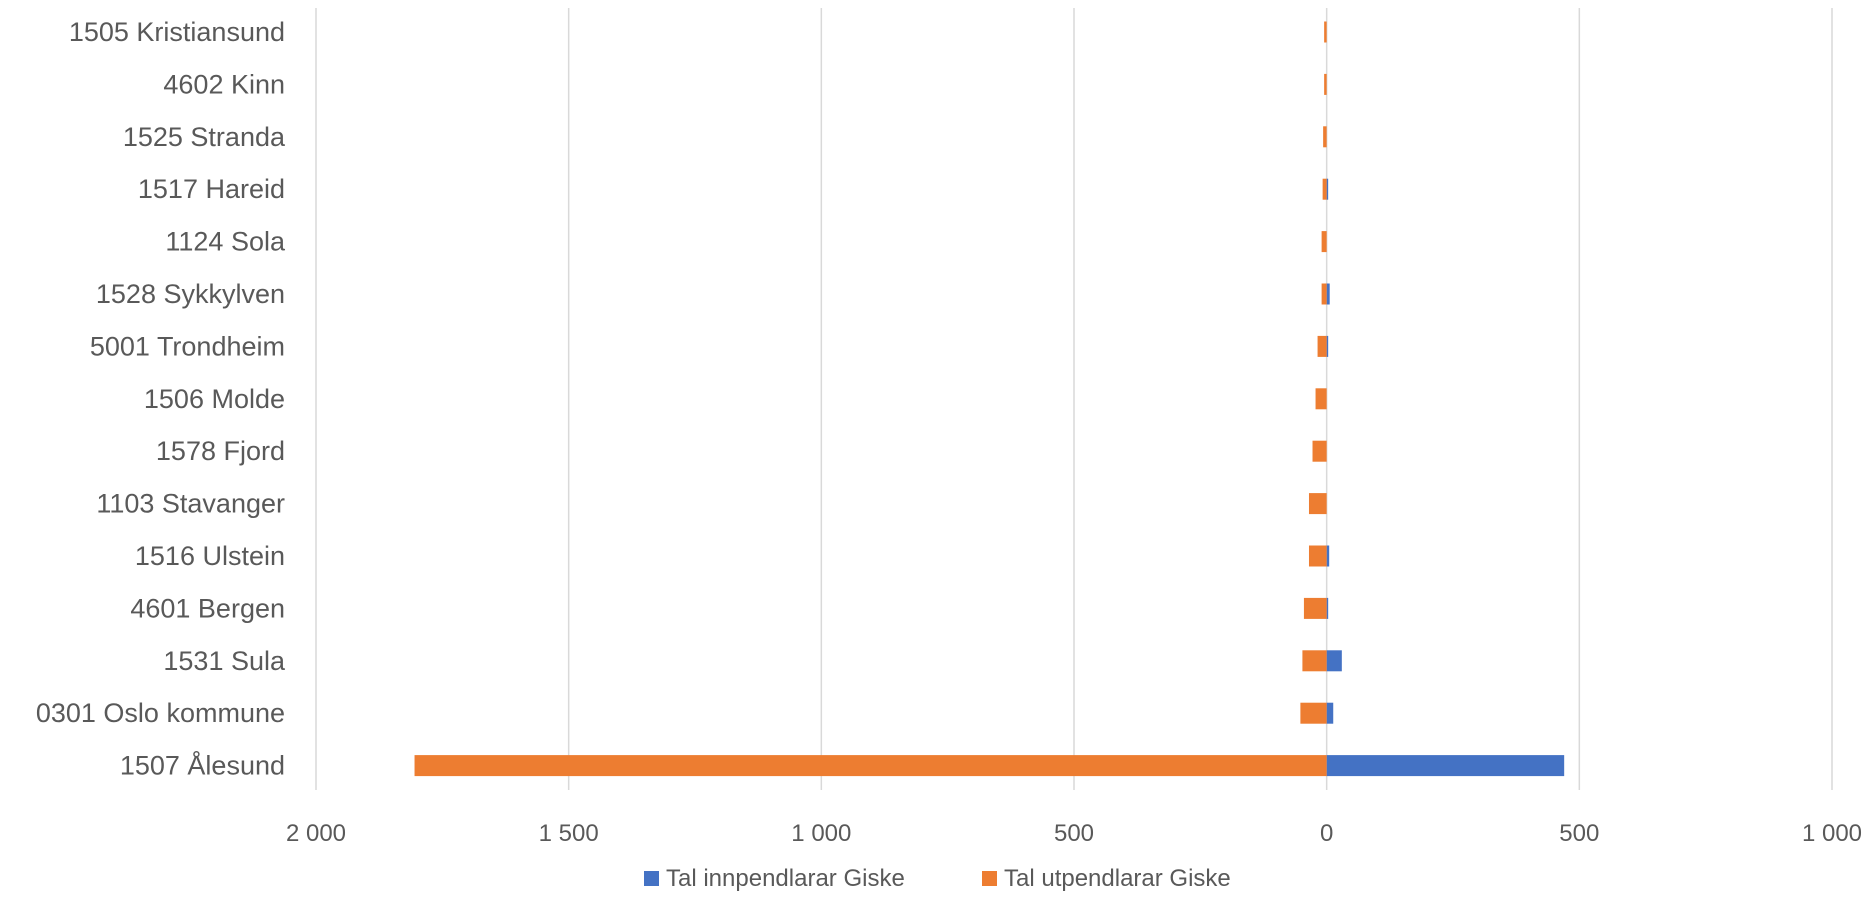  I want to click on legend-label: Tal innpendlarar Giske, so click(785, 878).